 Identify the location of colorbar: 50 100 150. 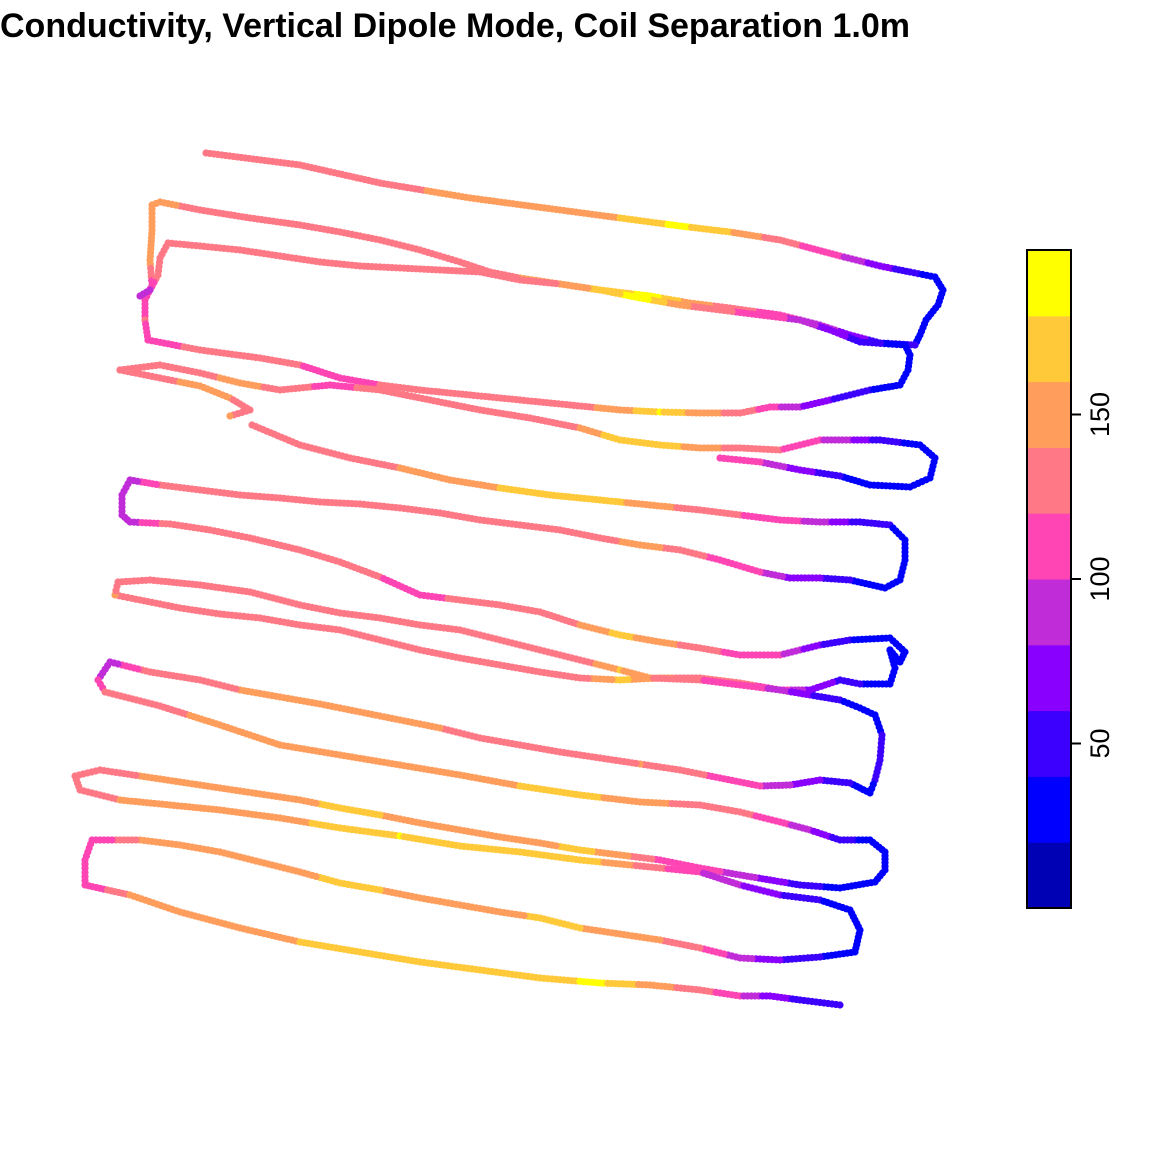
(1070, 579).